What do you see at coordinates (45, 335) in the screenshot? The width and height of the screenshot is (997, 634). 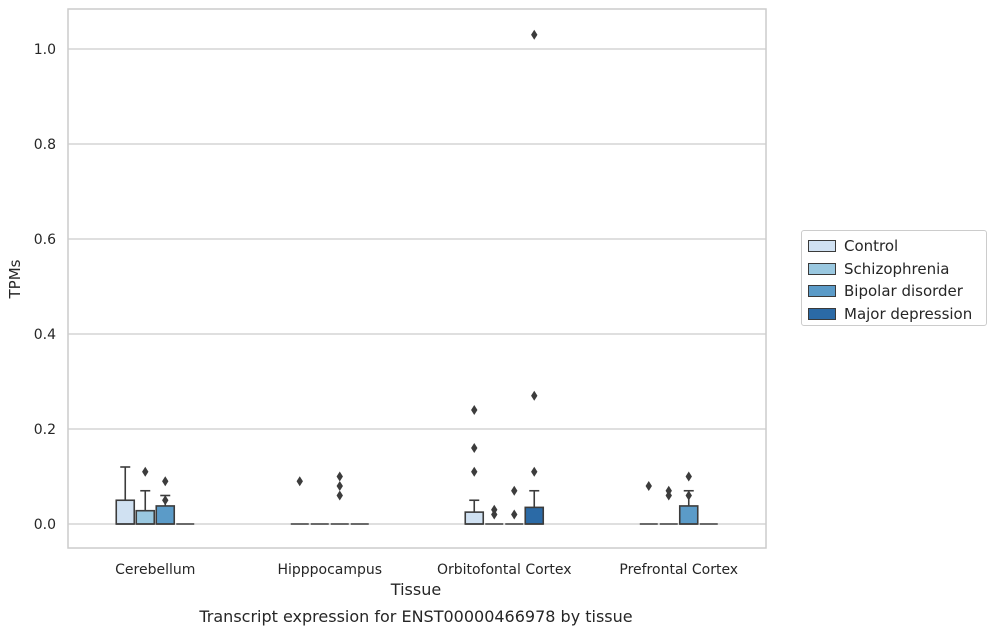 I see `y-tick-label: 0.4` at bounding box center [45, 335].